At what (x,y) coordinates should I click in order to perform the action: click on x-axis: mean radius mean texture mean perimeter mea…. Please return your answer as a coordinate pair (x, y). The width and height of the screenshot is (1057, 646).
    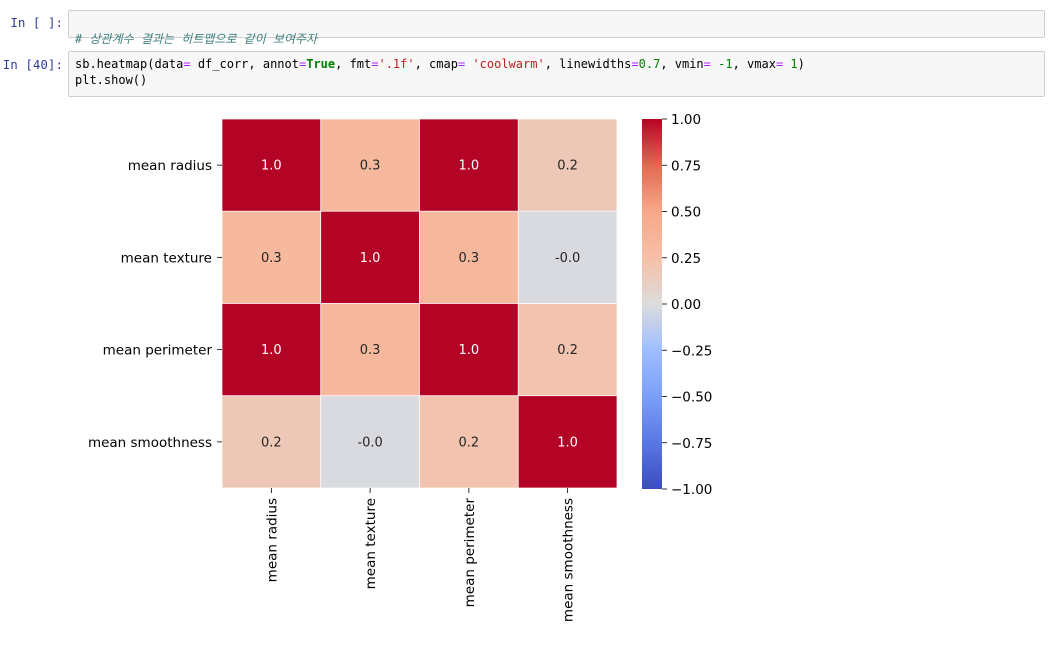
    Looking at the image, I should click on (420, 555).